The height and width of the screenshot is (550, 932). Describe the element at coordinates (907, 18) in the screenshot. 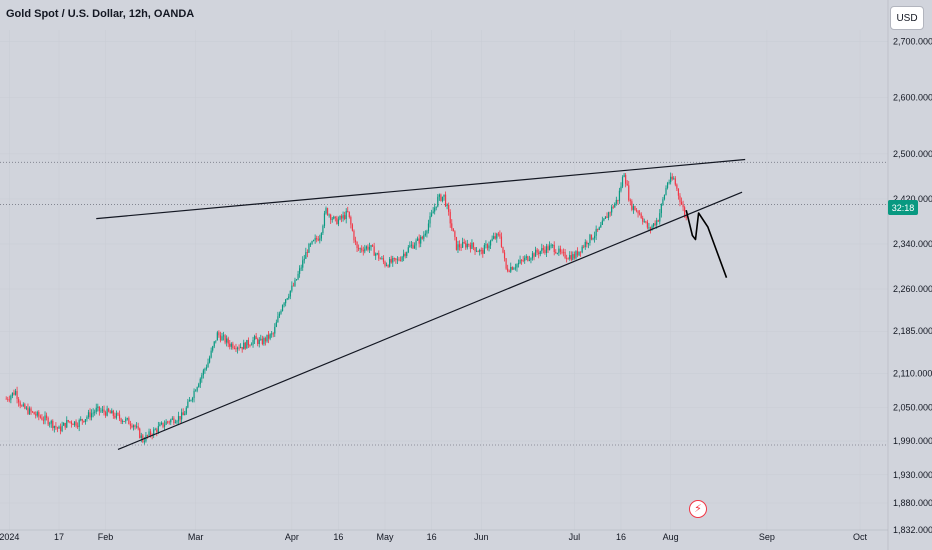

I see `currency-button: USD` at that location.